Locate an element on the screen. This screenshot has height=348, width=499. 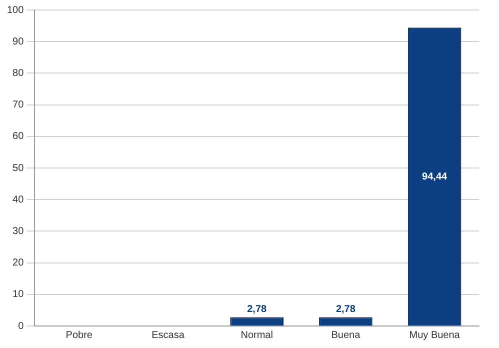
y-tick-label: 0 is located at coordinates (21, 326).